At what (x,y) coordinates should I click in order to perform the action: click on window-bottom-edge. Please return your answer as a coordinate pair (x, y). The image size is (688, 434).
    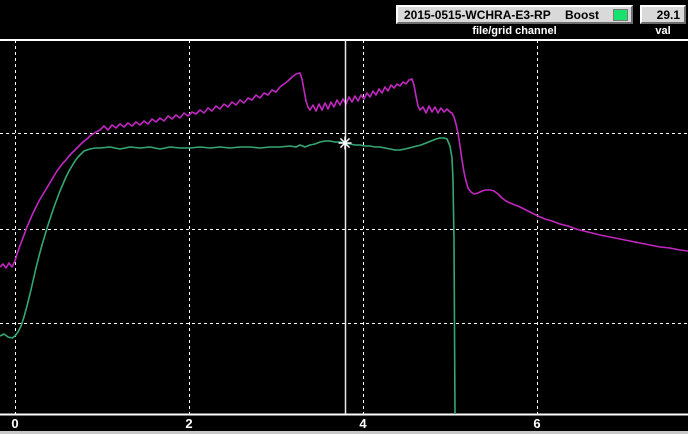
    Looking at the image, I should click on (344, 432).